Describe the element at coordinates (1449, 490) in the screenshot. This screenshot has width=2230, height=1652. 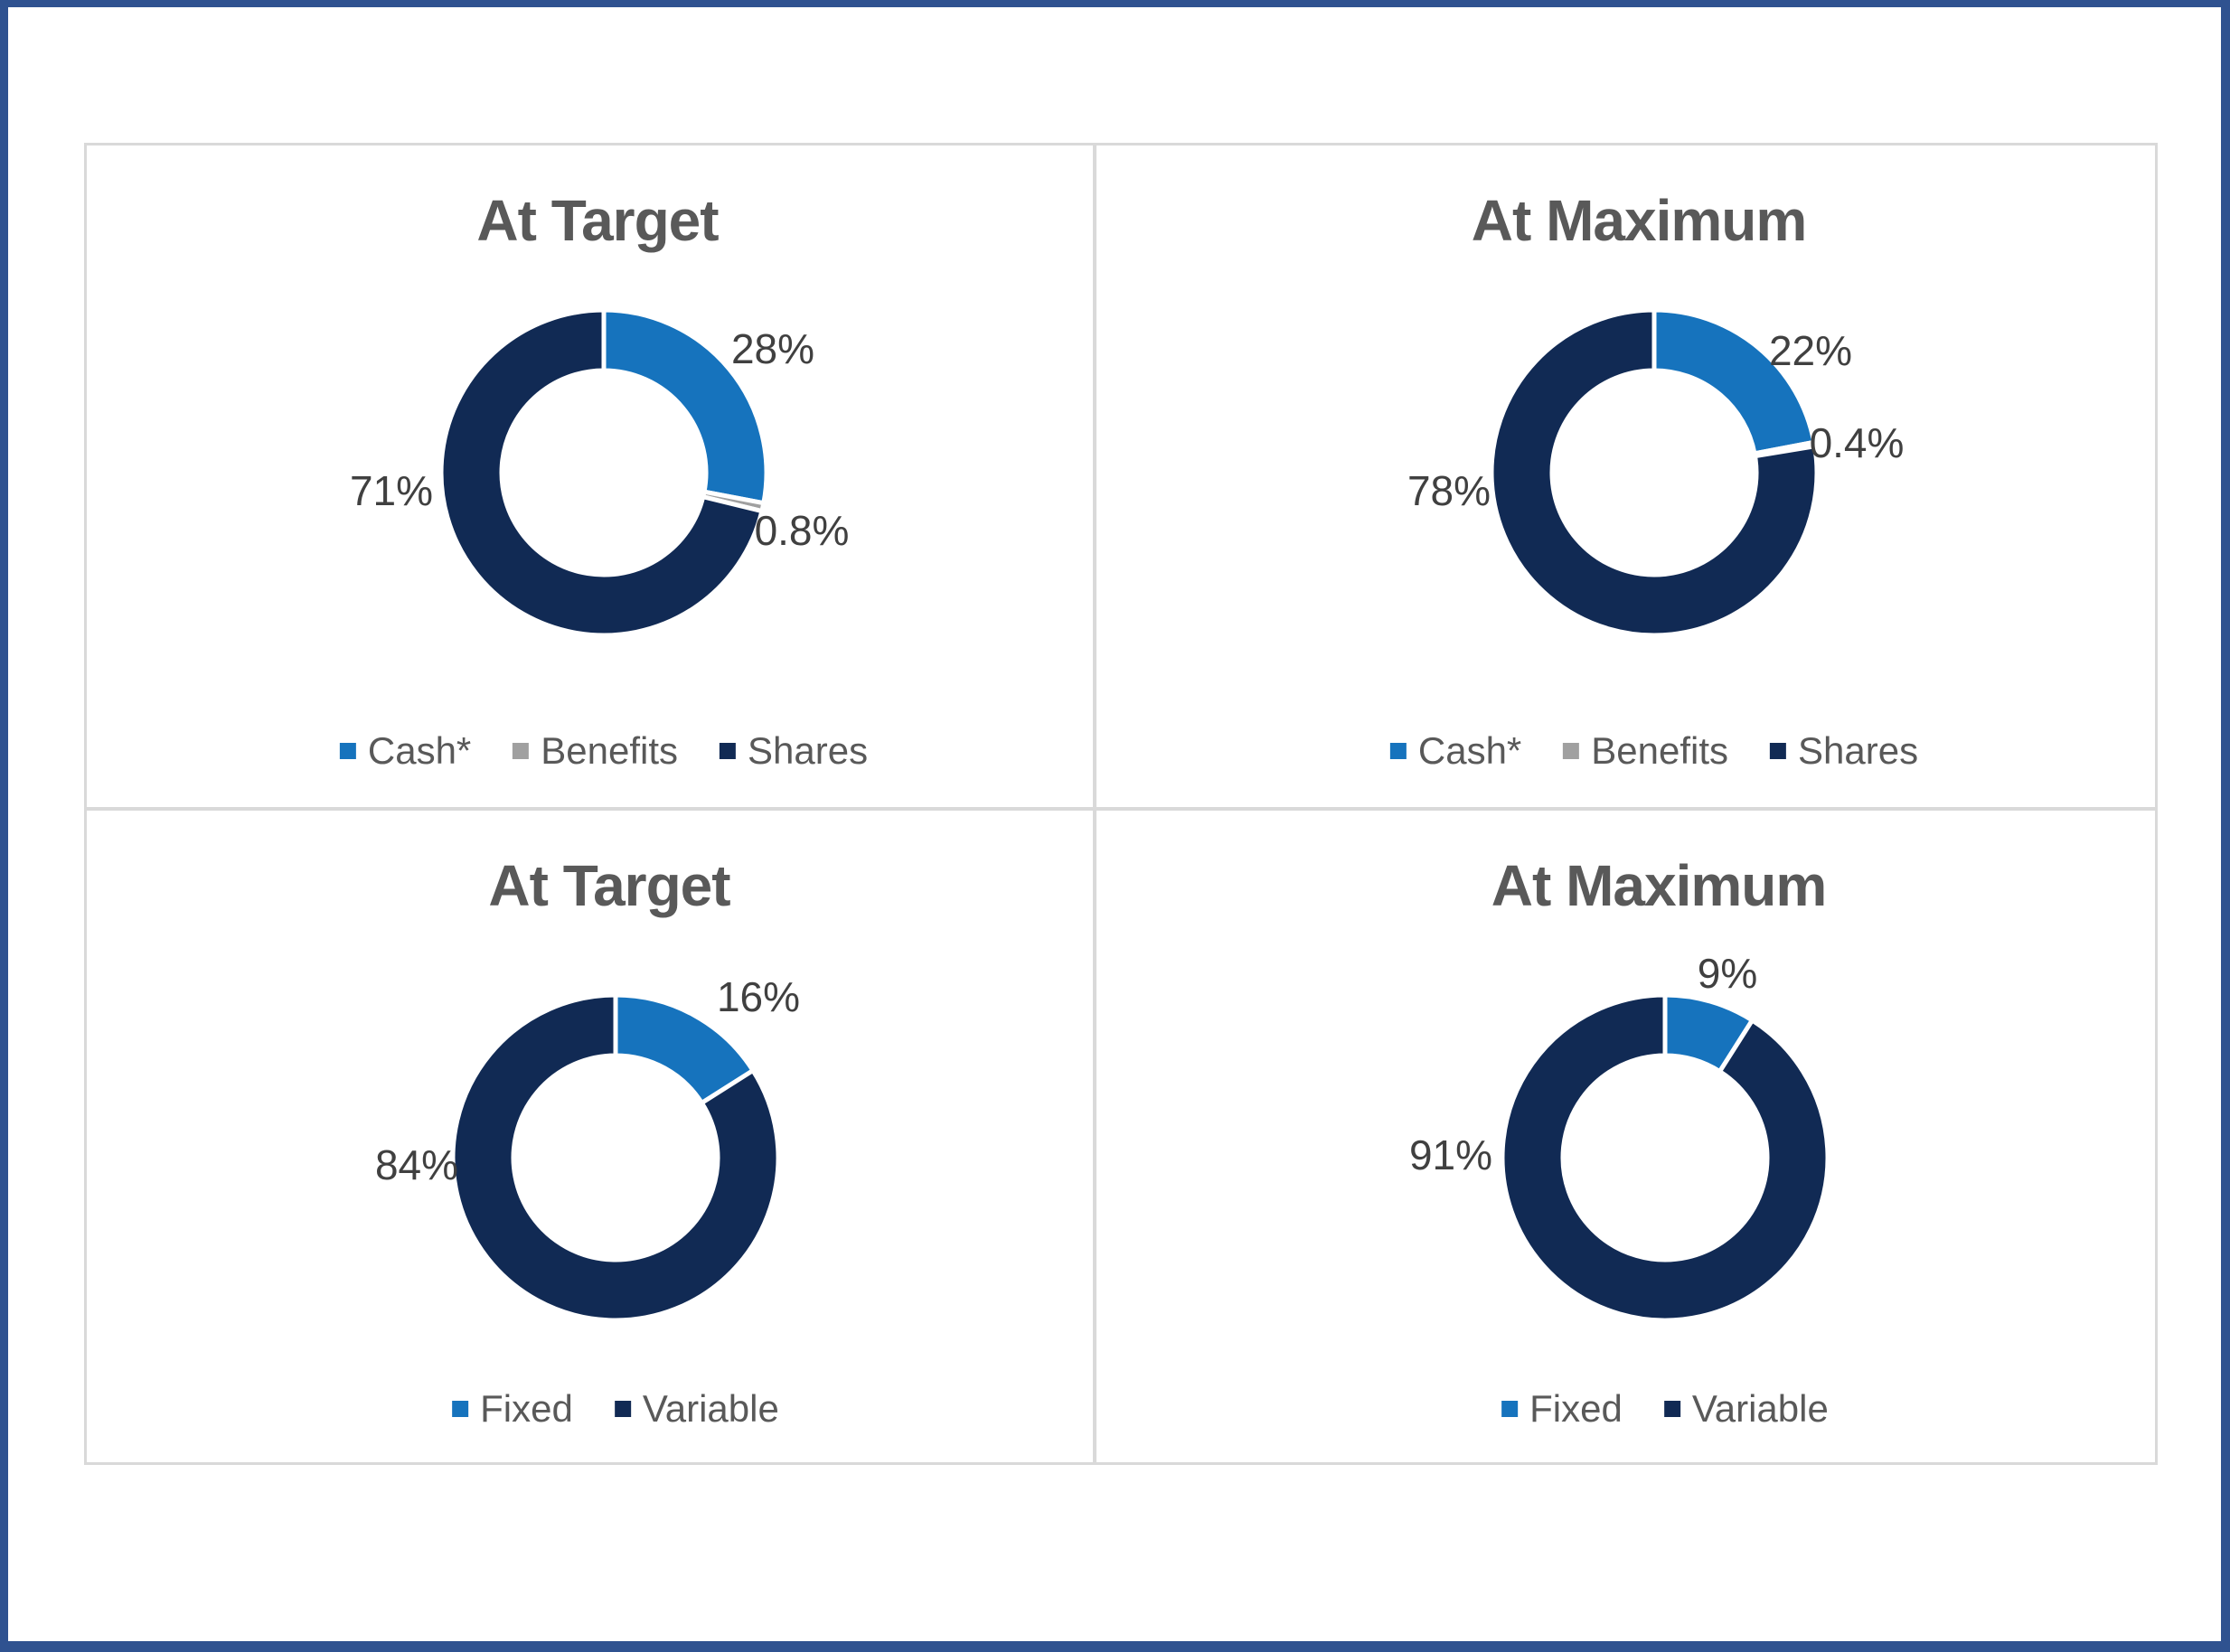
I see `data-label-shares: 78%` at that location.